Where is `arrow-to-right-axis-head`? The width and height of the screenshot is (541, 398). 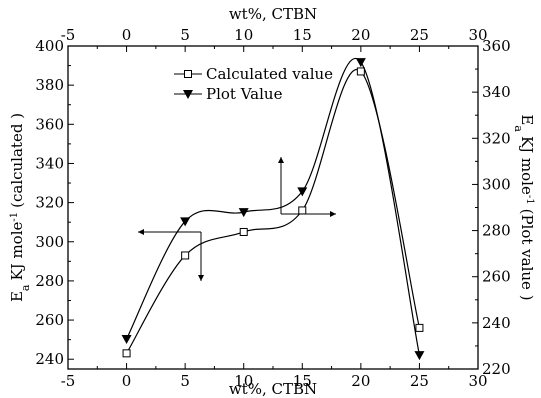
arrow-to-right-axis-head is located at coordinates (333, 214).